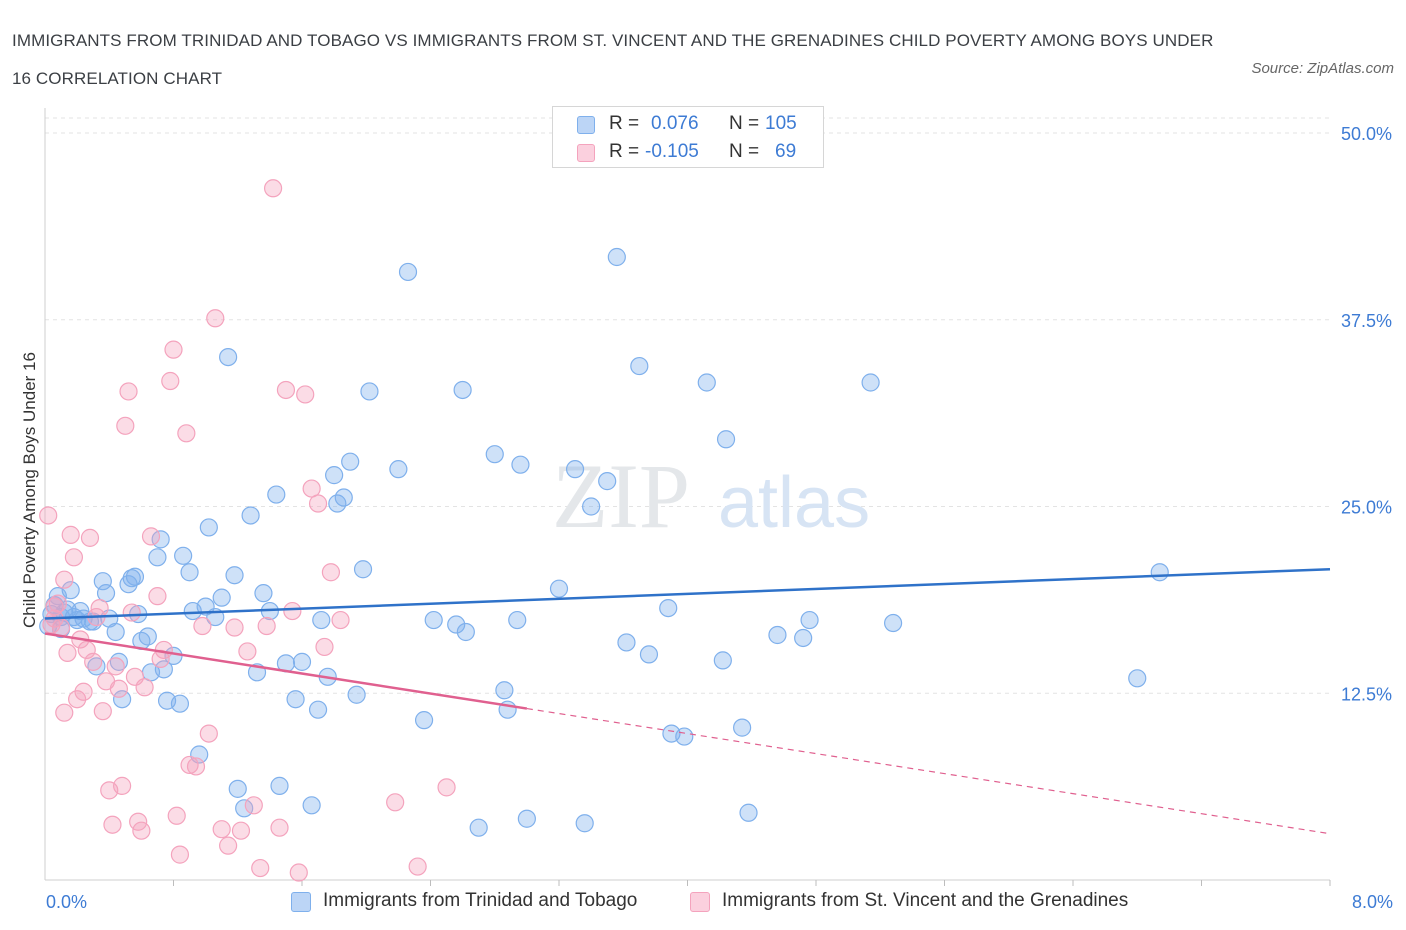  I want to click on legend-r-label: R =, so click(624, 151).